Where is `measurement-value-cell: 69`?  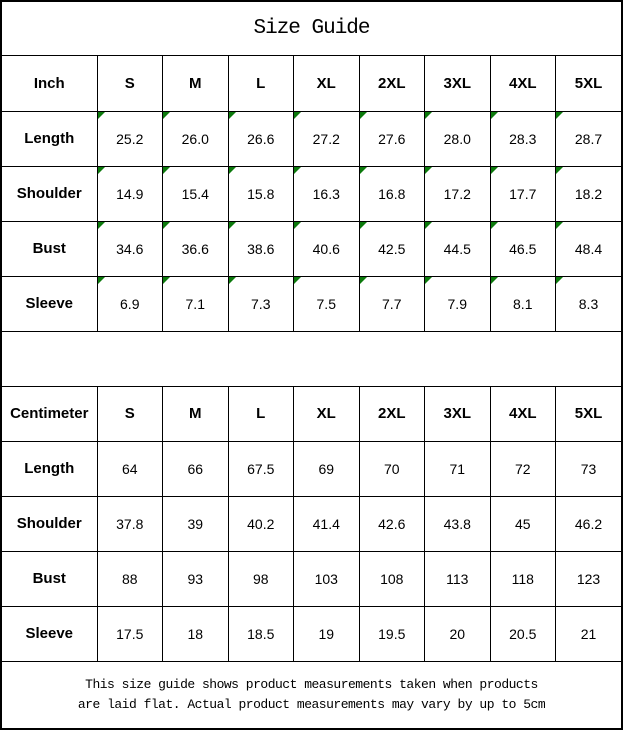
measurement-value-cell: 69 is located at coordinates (326, 468).